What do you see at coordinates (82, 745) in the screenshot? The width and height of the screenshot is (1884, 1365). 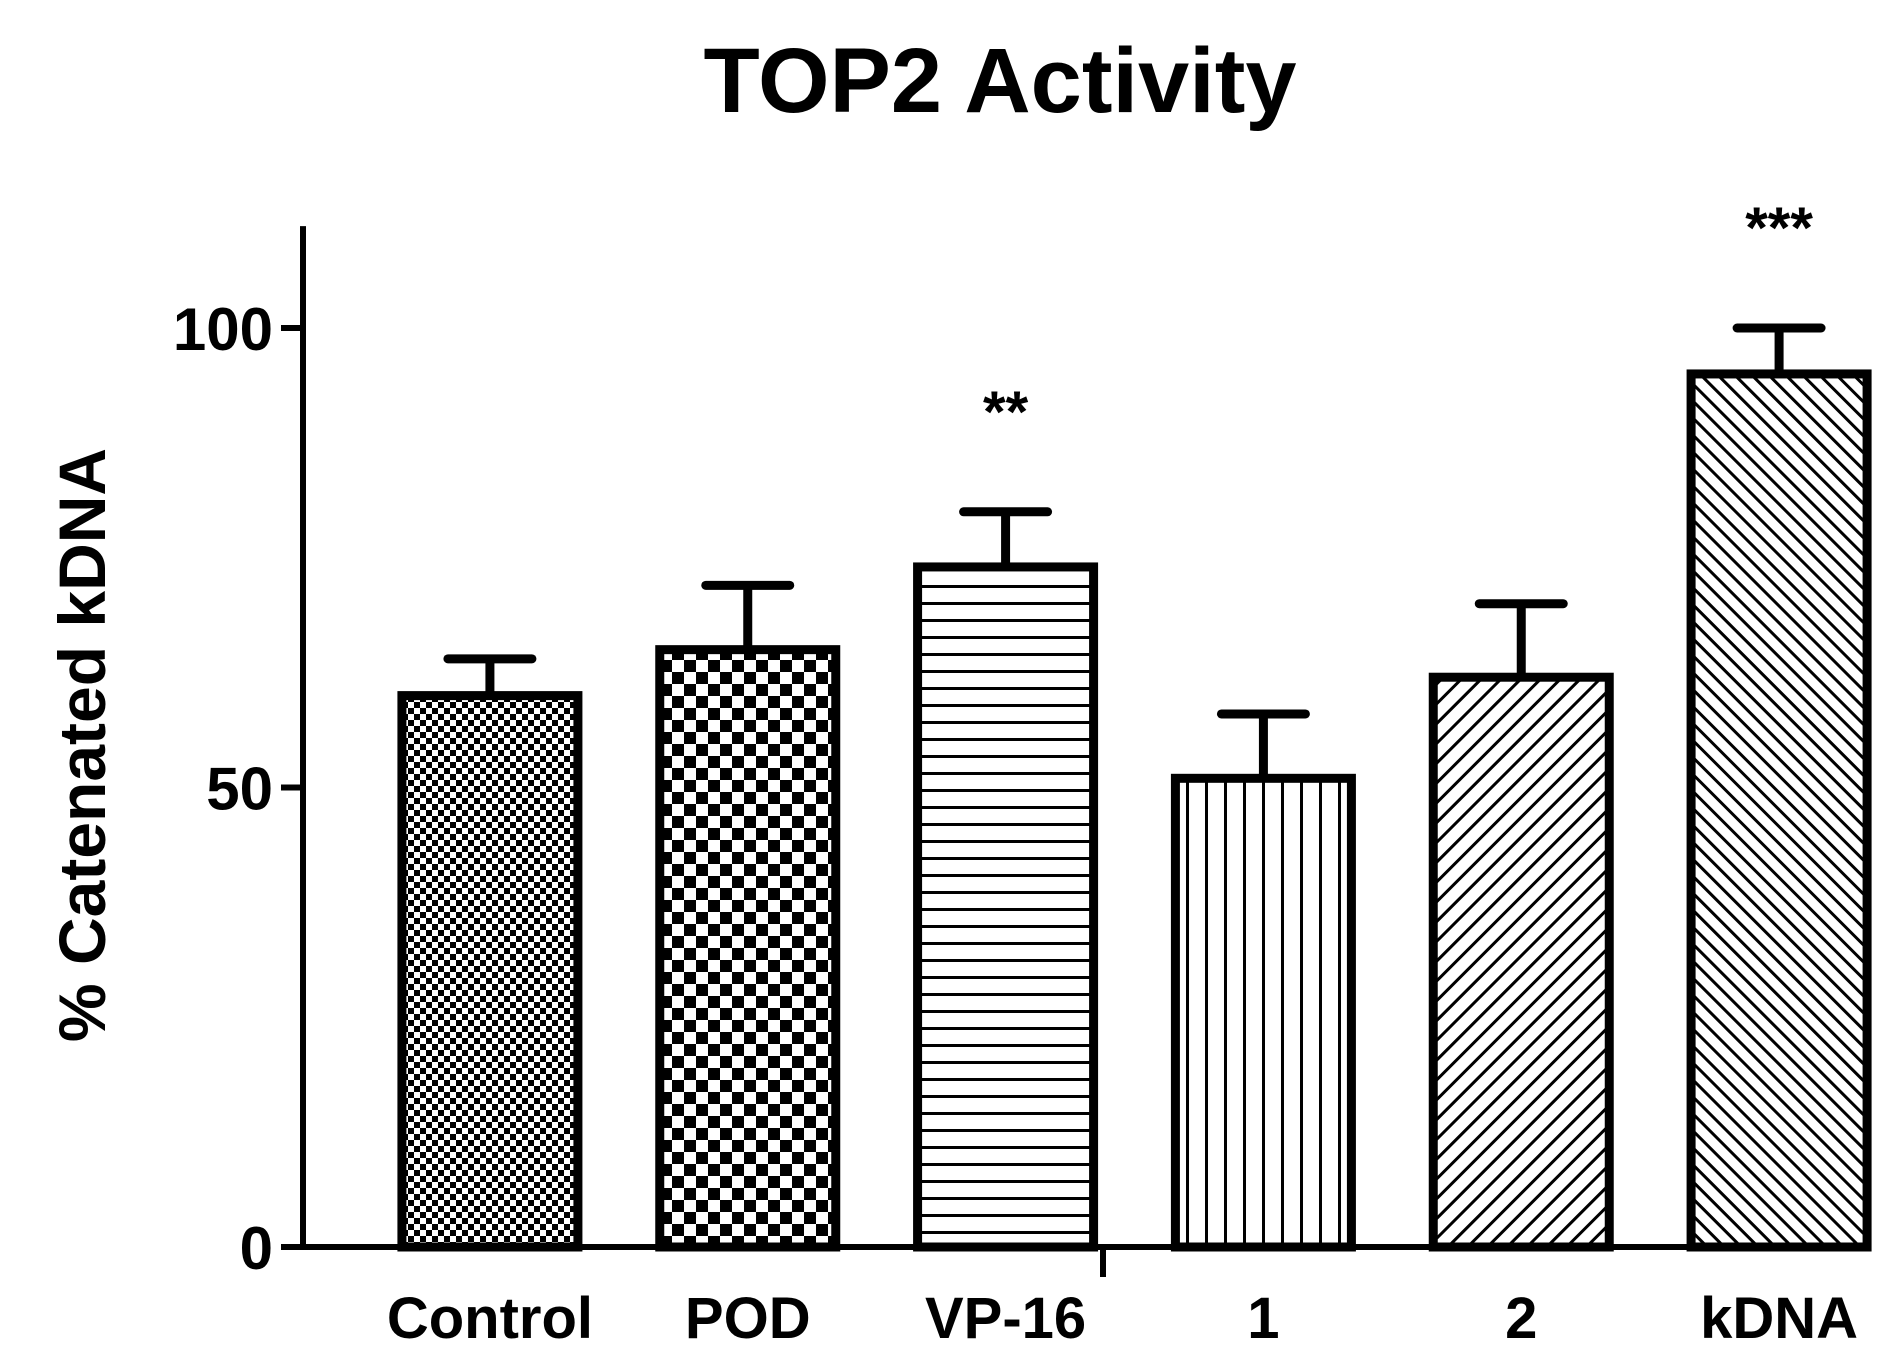 I see `y-axis-label: % Catenated kDNA` at bounding box center [82, 745].